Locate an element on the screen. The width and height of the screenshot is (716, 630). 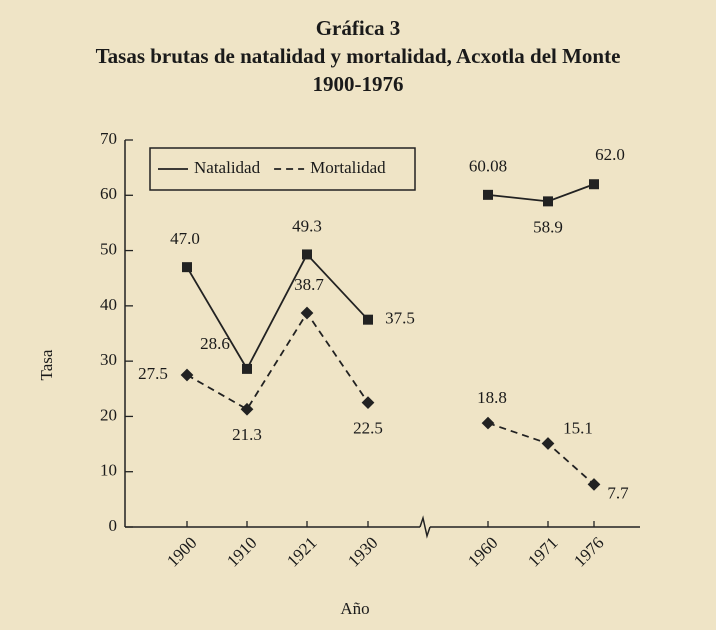
data-label: 62.0 is located at coordinates (610, 154).